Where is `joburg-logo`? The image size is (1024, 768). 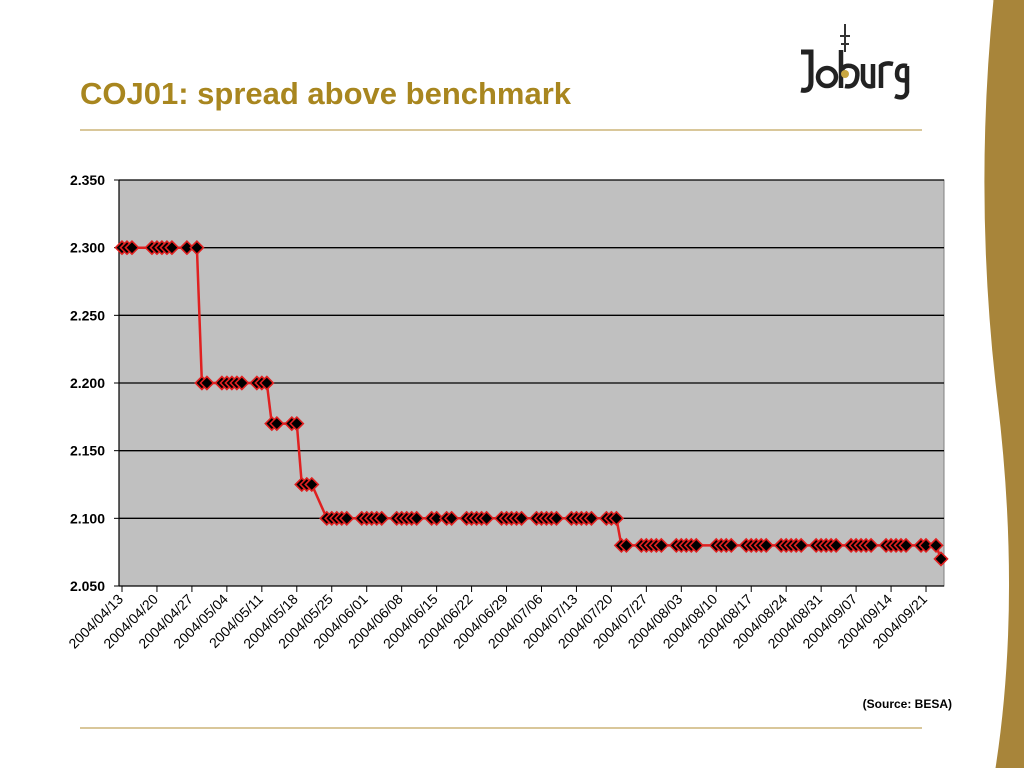 joburg-logo is located at coordinates (855, 62).